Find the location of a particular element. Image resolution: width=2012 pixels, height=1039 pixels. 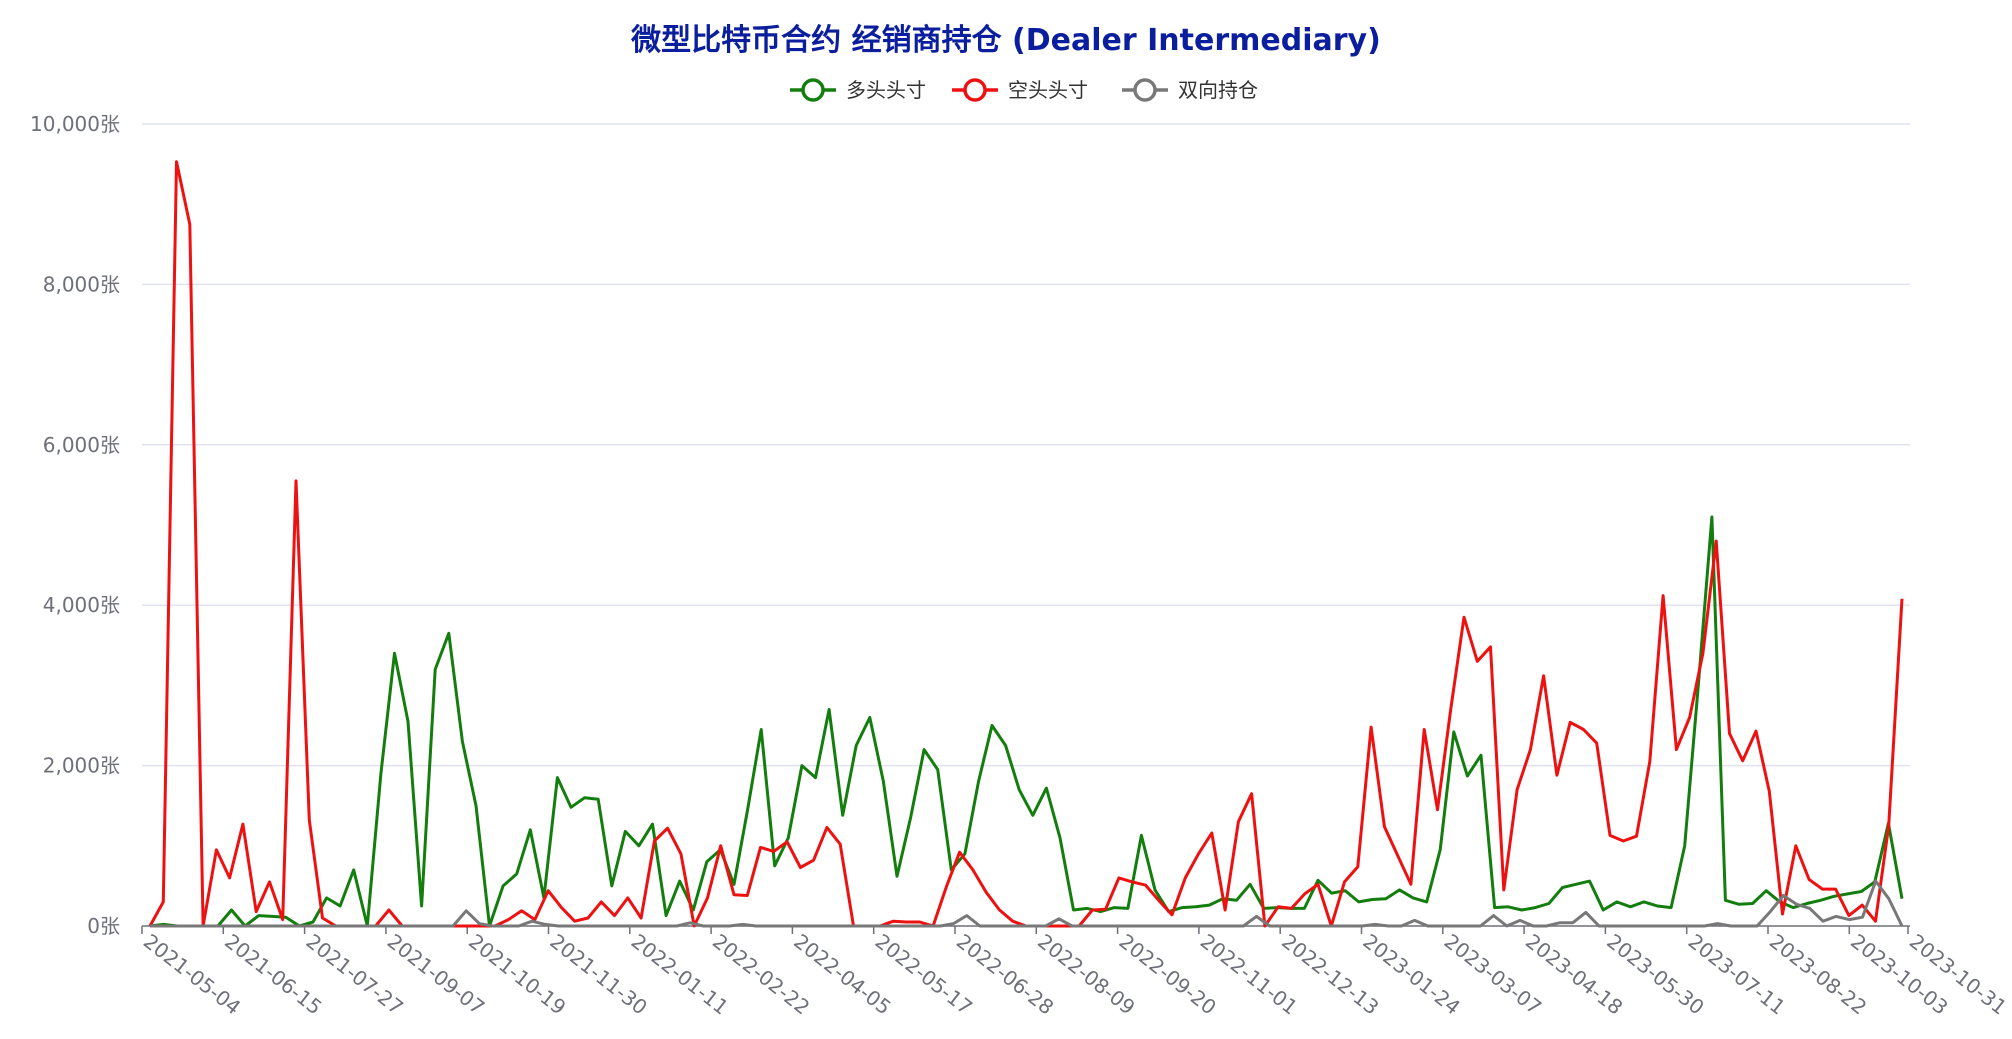

legend: 多头头寸 空头头寸 双向持仓 is located at coordinates (1024, 90).